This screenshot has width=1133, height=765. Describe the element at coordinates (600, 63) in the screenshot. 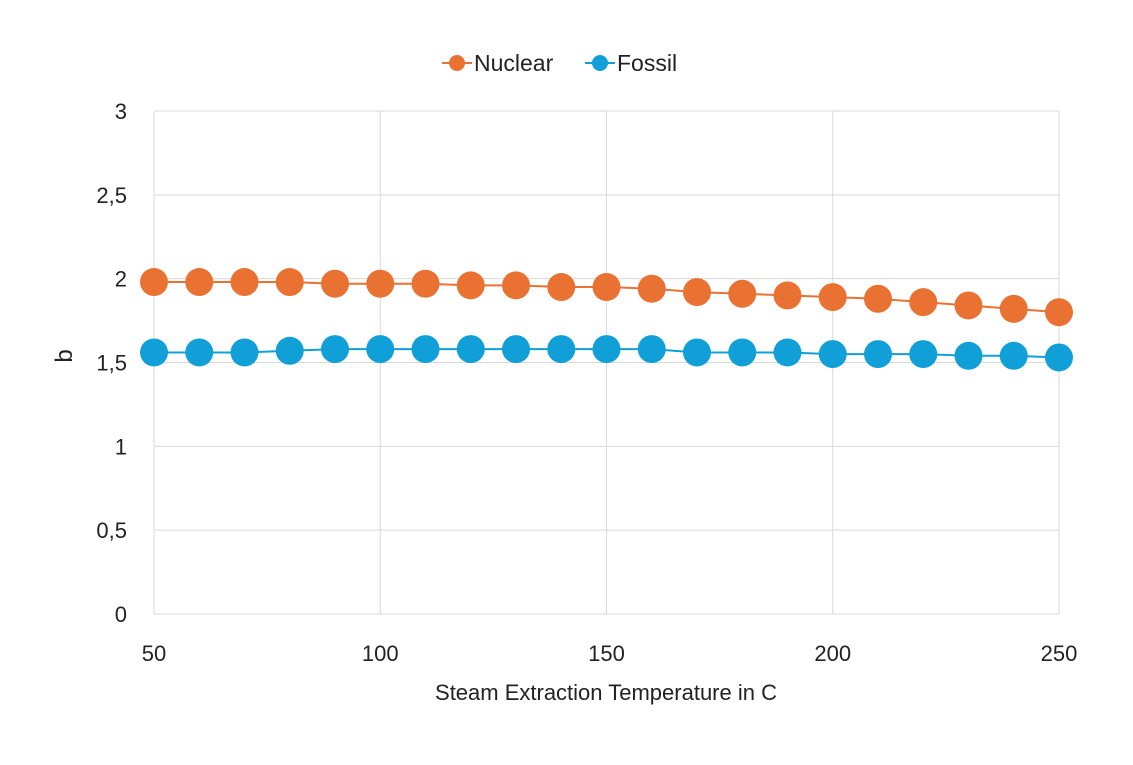

I see `legend-marker-fossil` at that location.